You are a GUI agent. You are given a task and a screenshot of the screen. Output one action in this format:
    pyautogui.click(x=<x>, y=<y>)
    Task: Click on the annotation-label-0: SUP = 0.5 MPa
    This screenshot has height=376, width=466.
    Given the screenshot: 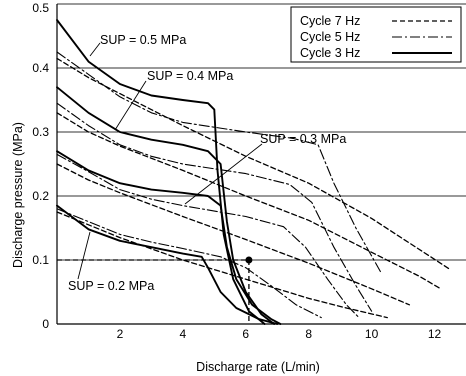 What is the action you would take?
    pyautogui.click(x=143, y=40)
    